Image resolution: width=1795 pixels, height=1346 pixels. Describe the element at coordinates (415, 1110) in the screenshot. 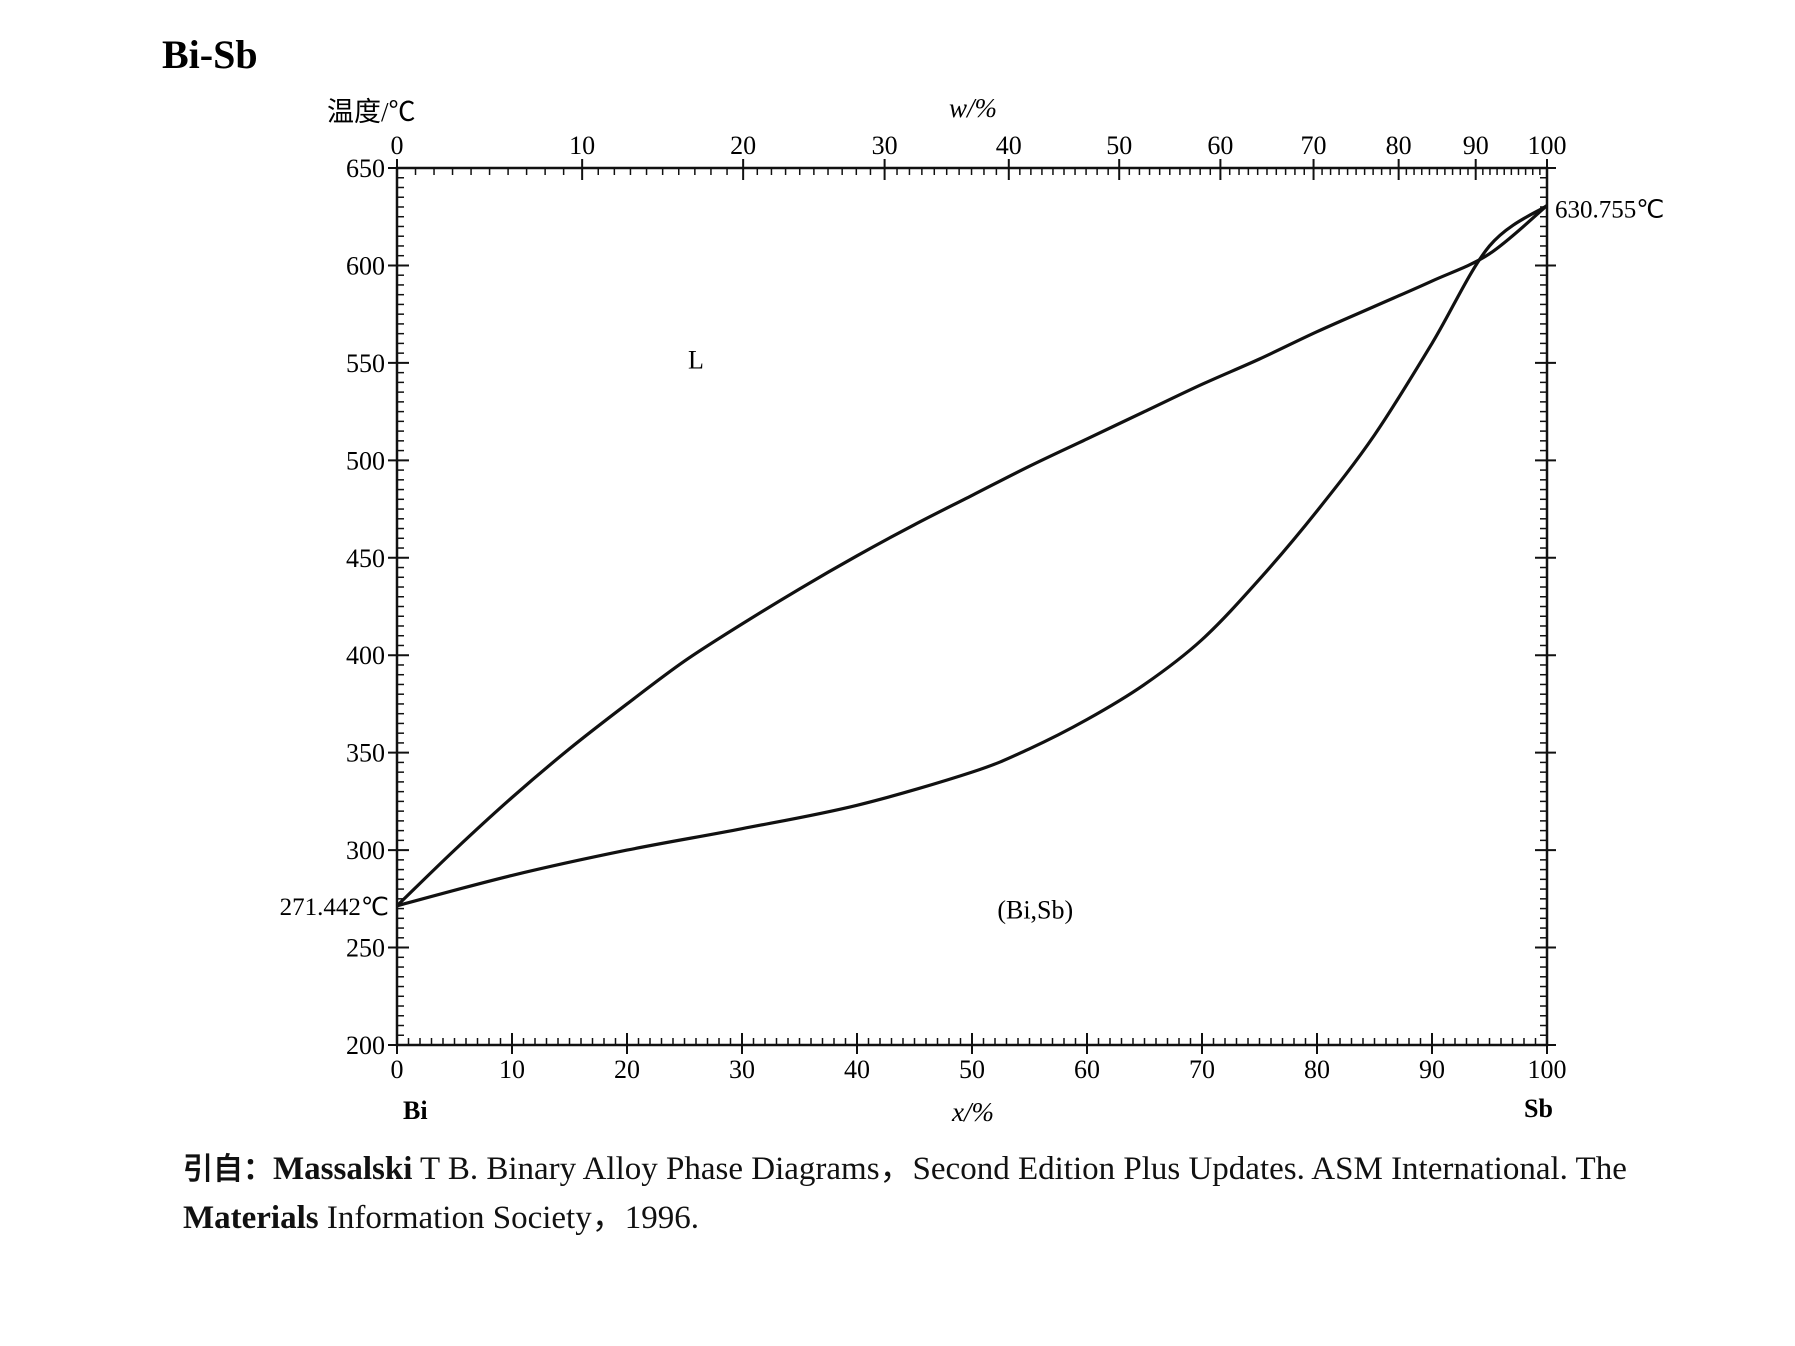

I see `left-element-label: Bi` at that location.